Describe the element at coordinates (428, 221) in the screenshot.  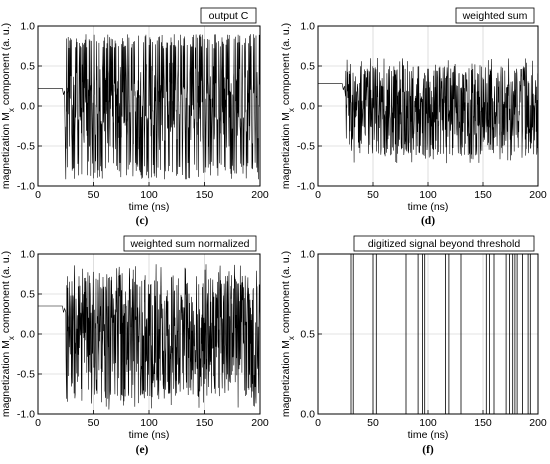
I see `panel-label: (d)` at that location.